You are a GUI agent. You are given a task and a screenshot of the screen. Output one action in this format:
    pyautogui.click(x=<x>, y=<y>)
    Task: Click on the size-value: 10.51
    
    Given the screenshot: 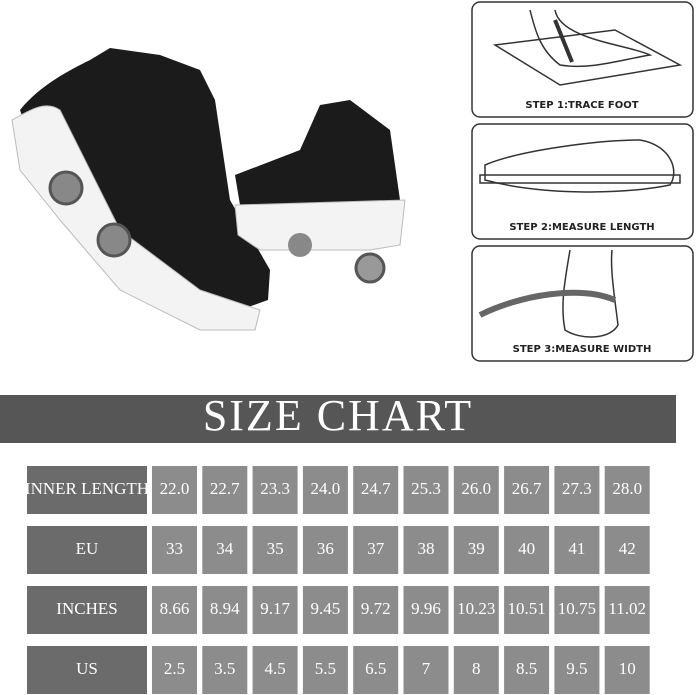 What is the action you would take?
    pyautogui.click(x=526, y=608)
    